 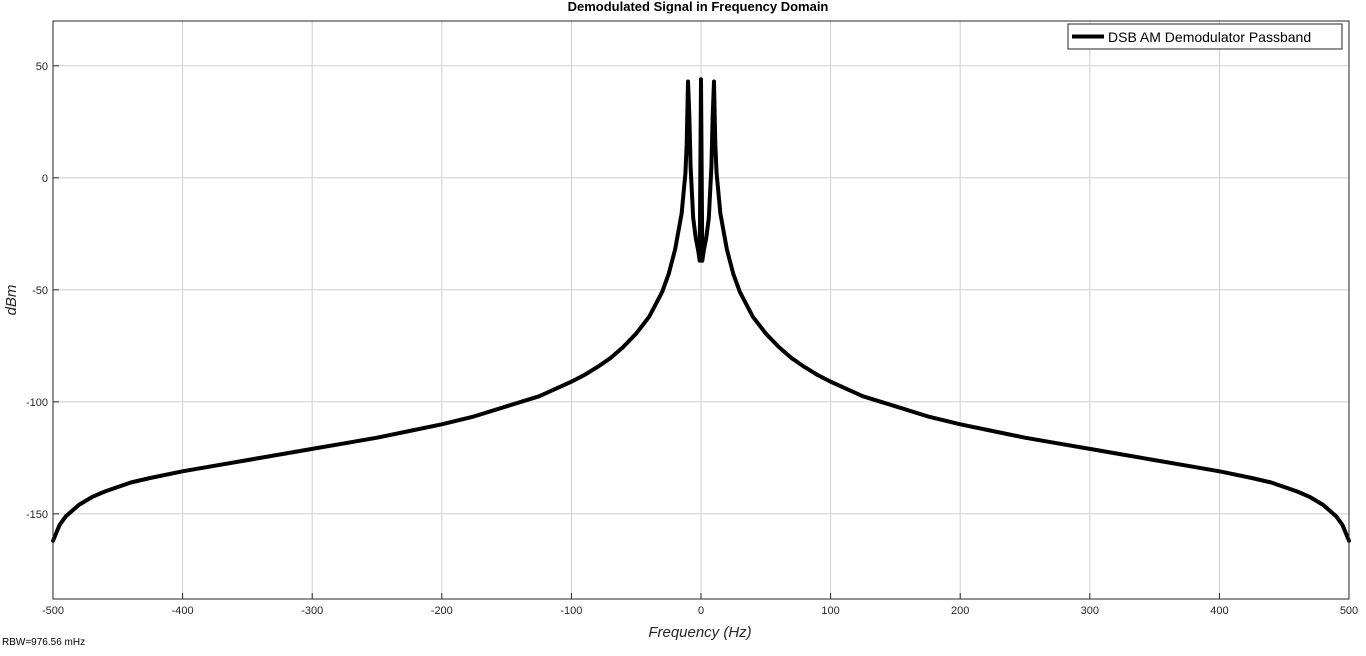 I want to click on x-tick-label: -400, so click(x=183, y=611).